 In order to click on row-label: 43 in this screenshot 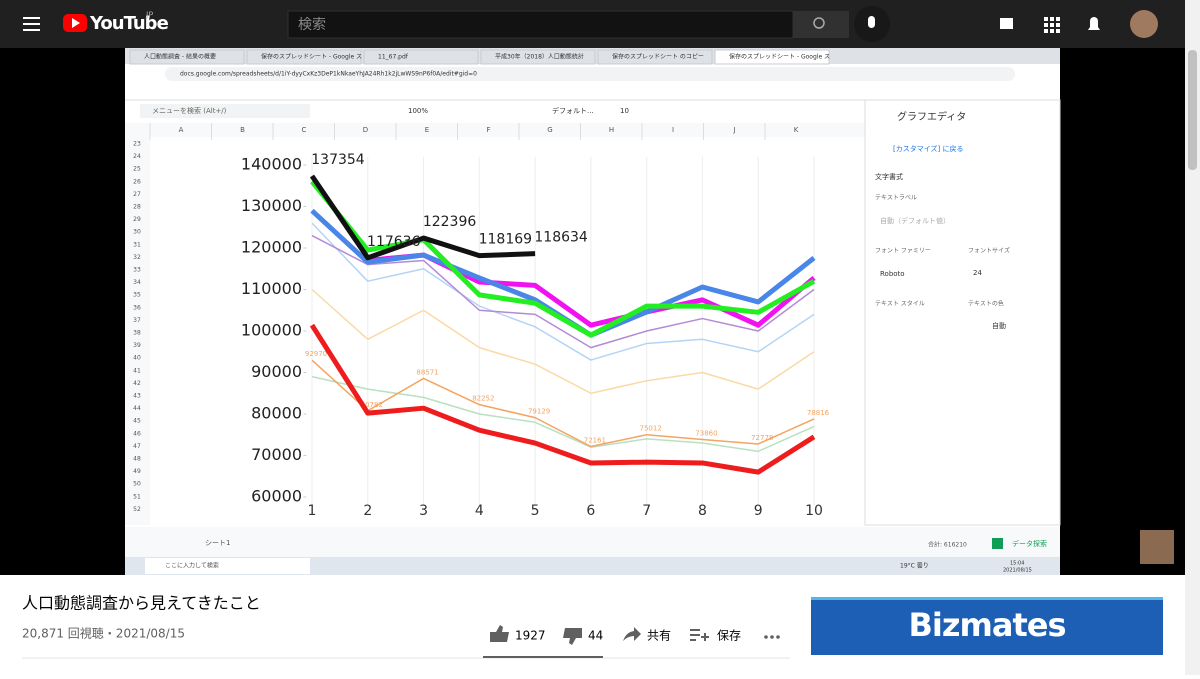, I will do `click(137, 396)`.